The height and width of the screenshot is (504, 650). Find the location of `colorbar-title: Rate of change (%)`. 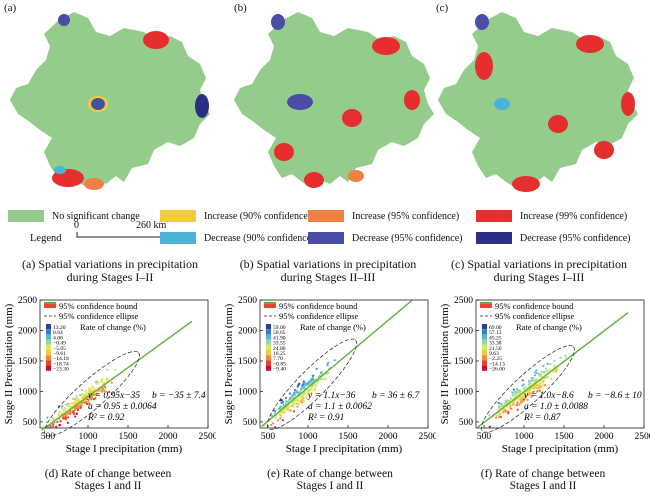

colorbar-title: Rate of change (%) is located at coordinates (333, 327).